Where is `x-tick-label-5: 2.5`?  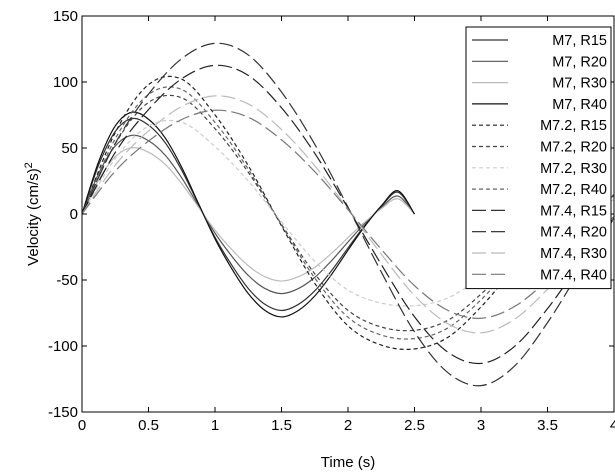 x-tick-label-5: 2.5 is located at coordinates (414, 425).